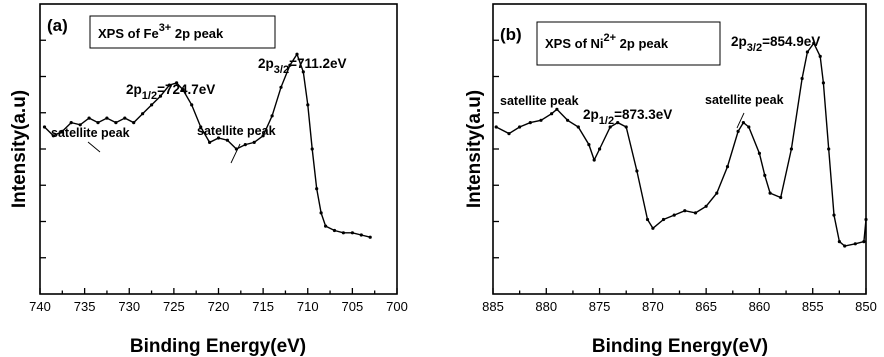  Describe the element at coordinates (57, 25) in the screenshot. I see `panel-a-label: (a)` at that location.